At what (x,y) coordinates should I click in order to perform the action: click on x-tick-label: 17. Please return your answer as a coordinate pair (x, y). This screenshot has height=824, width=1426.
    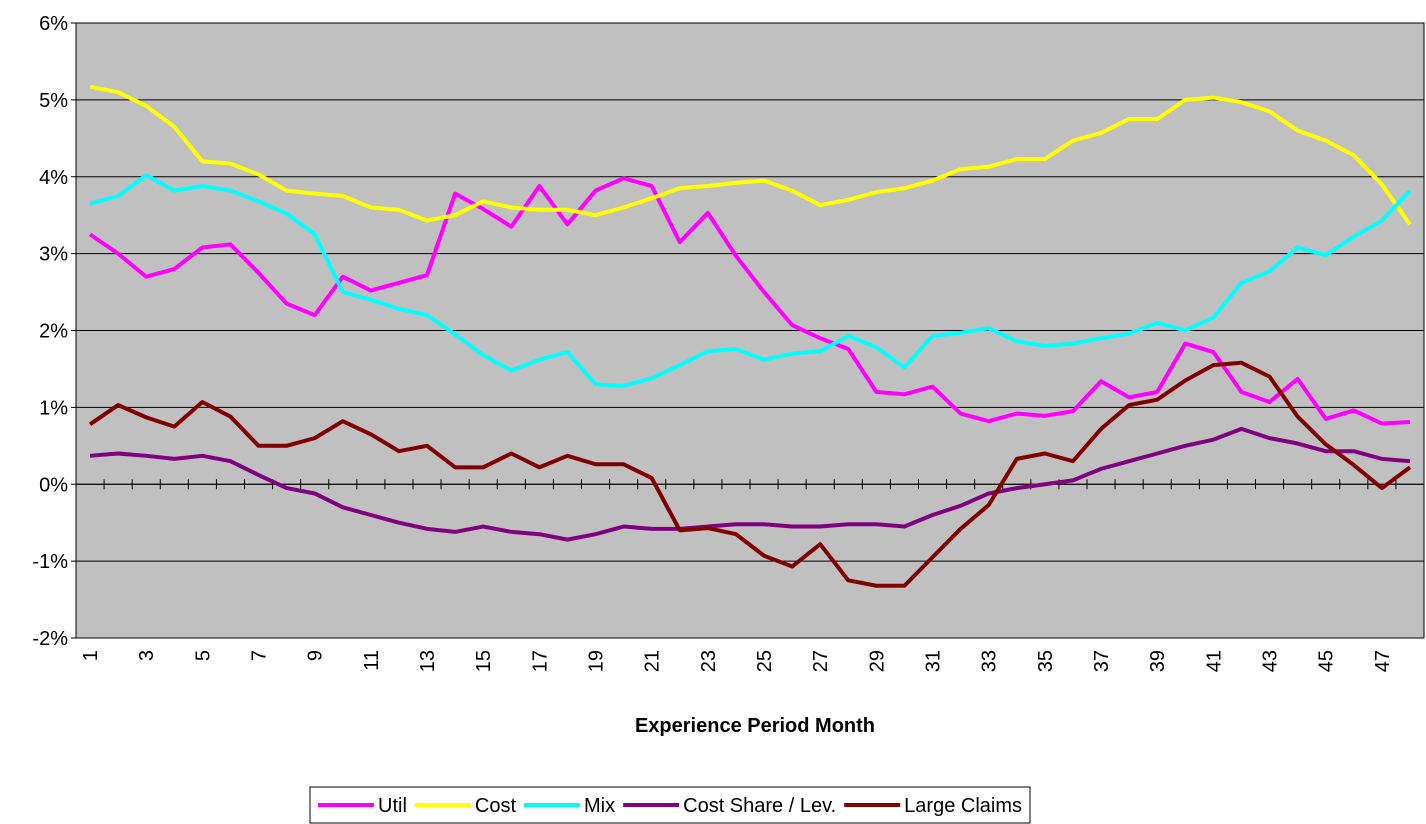
    Looking at the image, I should click on (540, 661).